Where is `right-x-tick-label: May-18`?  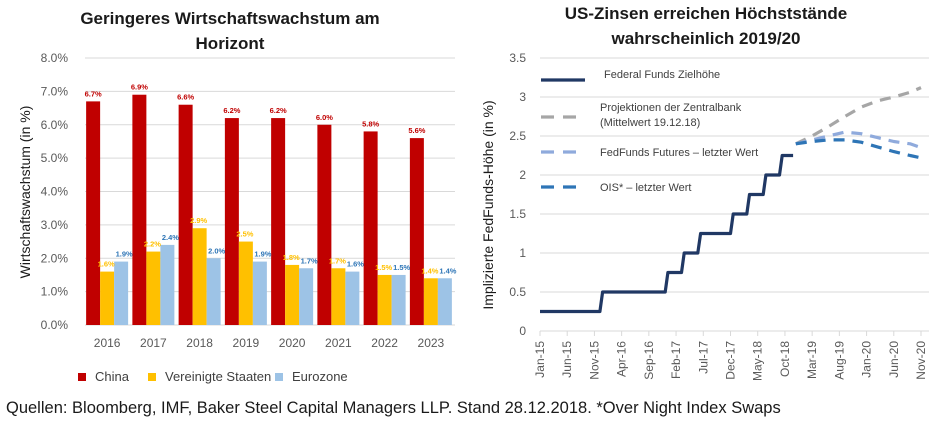 right-x-tick-label: May-18 is located at coordinates (758, 361).